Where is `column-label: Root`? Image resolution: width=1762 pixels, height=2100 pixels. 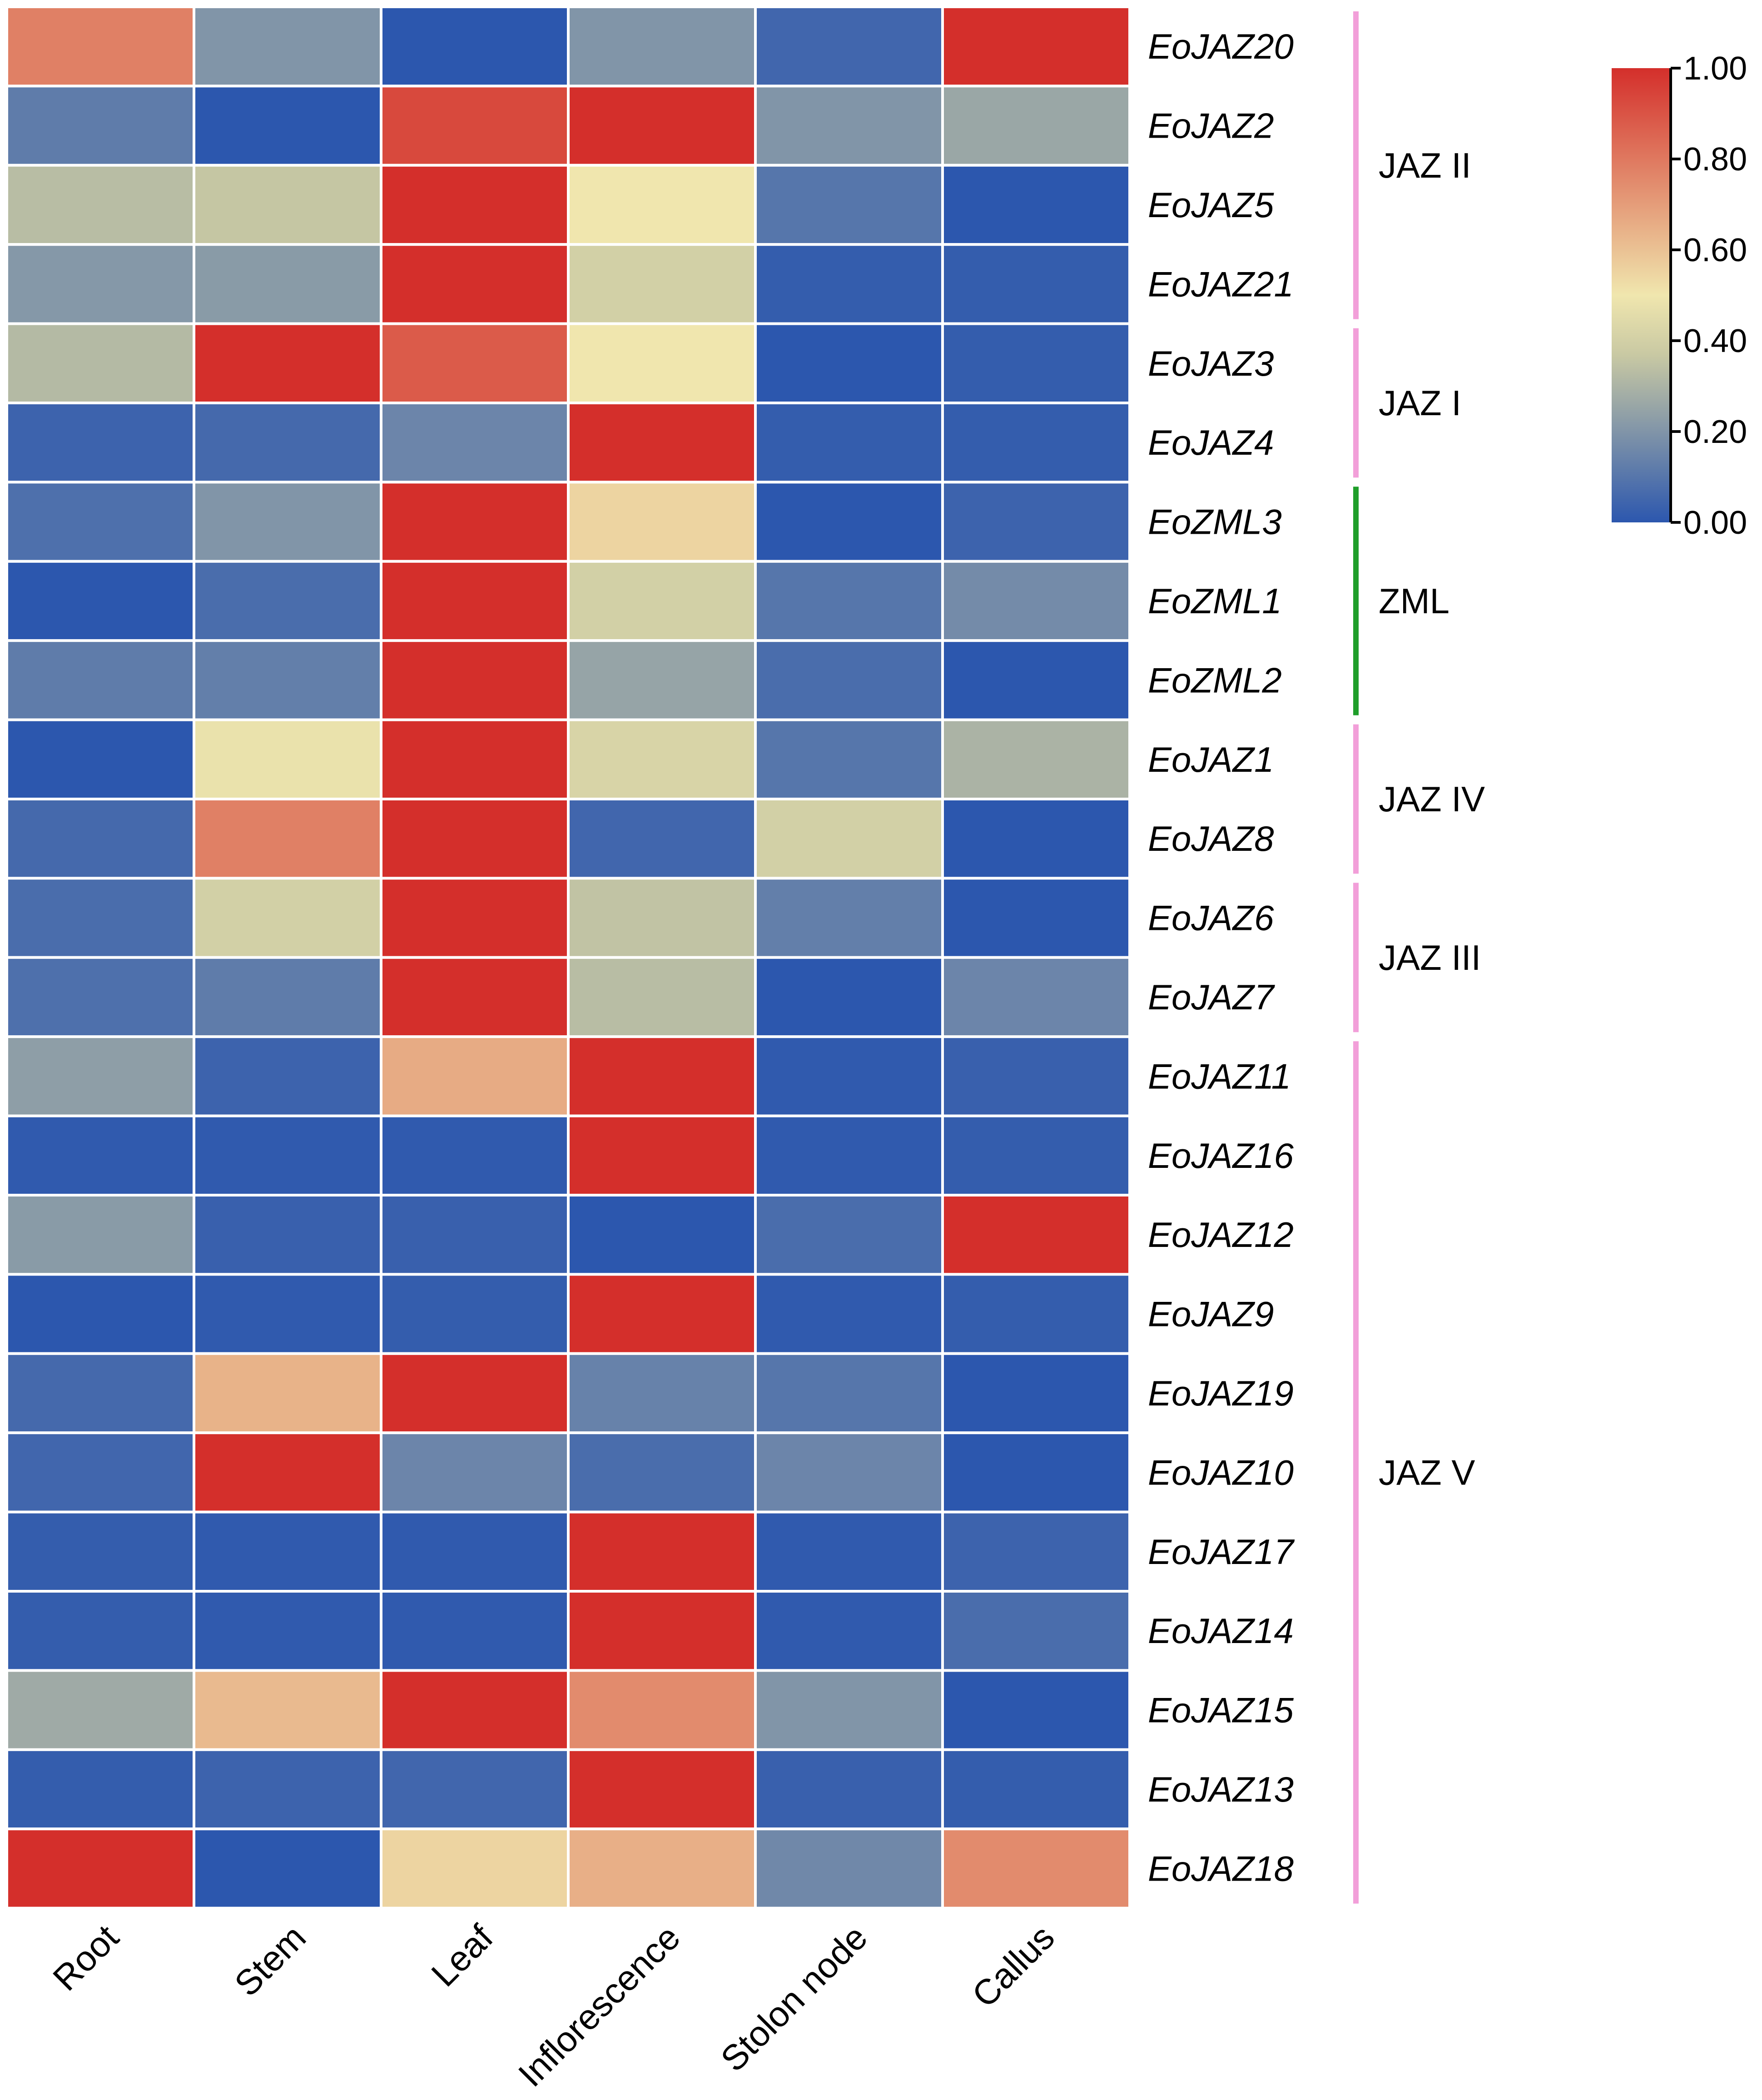
column-label: Root is located at coordinates (85, 1957).